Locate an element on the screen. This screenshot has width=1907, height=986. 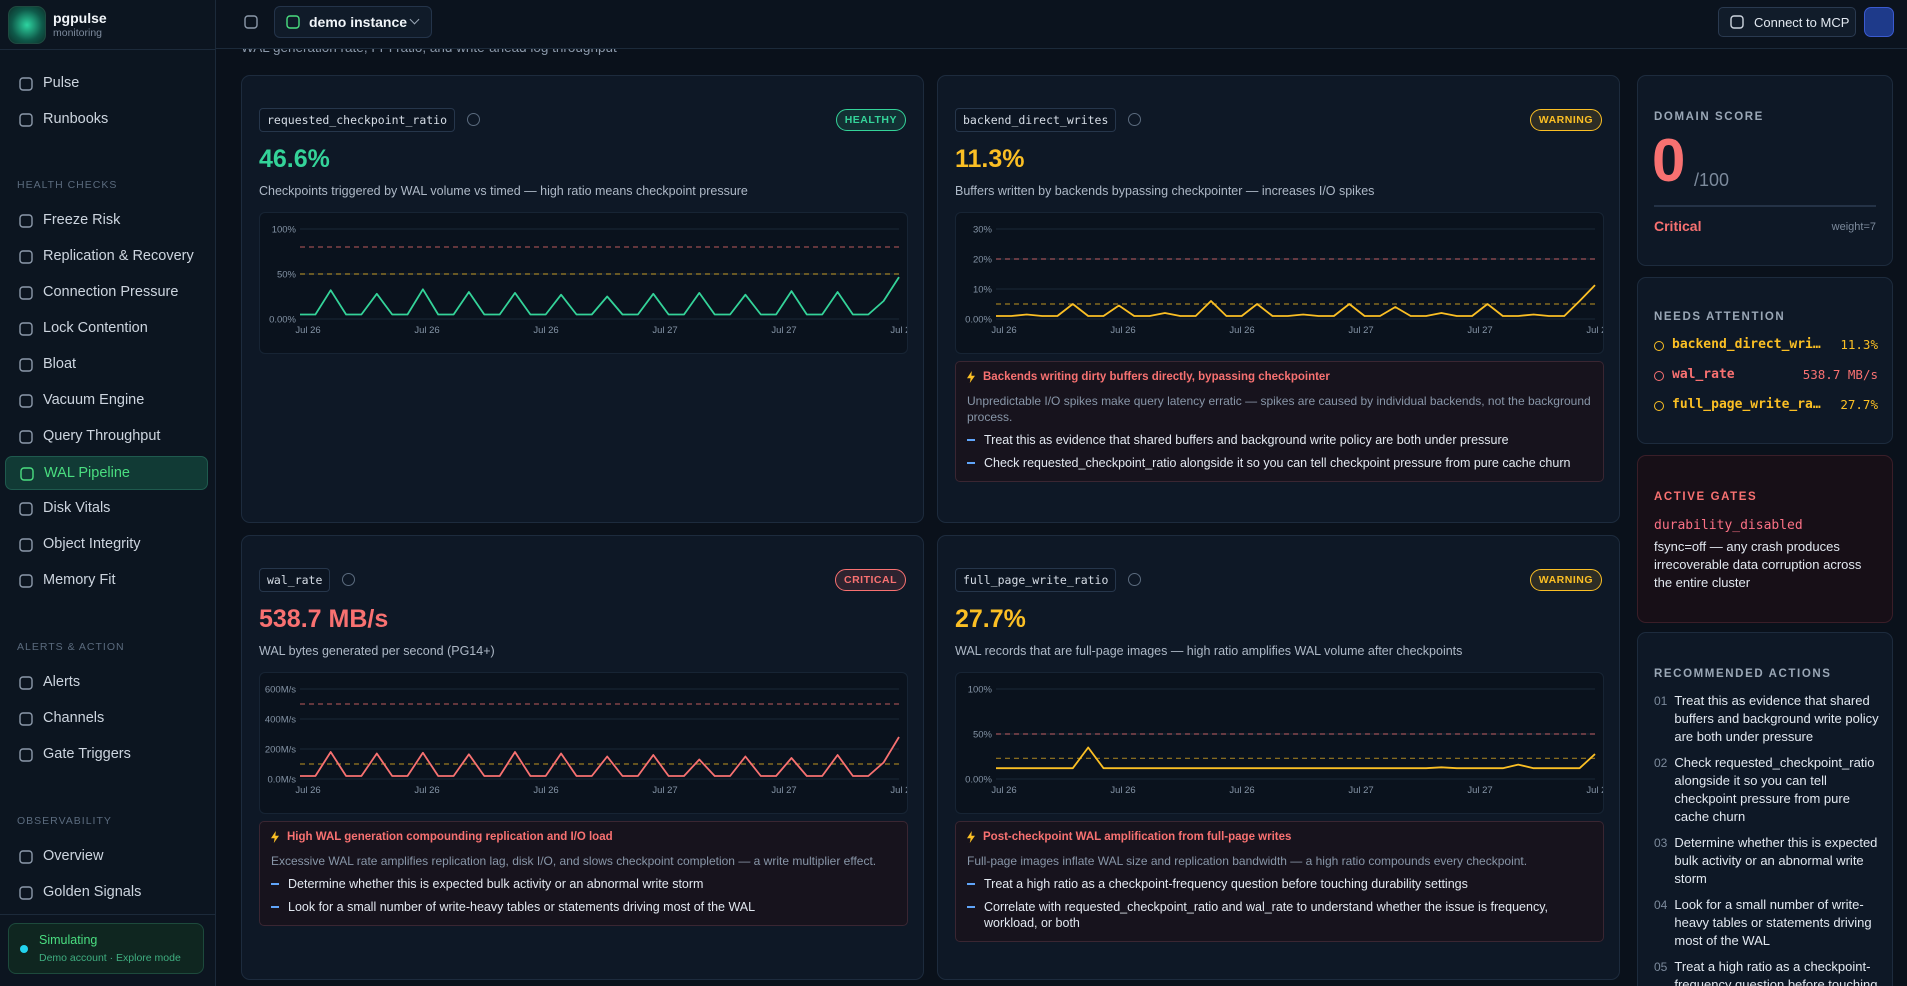
nav-item: Alerts is located at coordinates (106, 683).